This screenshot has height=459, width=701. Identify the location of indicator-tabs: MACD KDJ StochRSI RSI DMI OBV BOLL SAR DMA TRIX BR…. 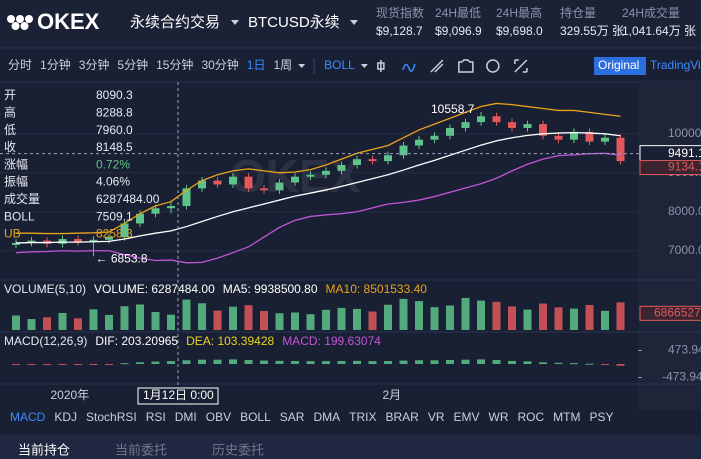
(312, 417).